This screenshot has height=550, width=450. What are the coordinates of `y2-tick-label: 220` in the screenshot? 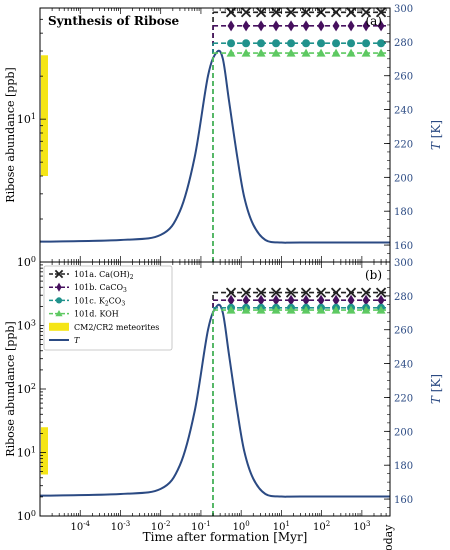 It's located at (403, 144).